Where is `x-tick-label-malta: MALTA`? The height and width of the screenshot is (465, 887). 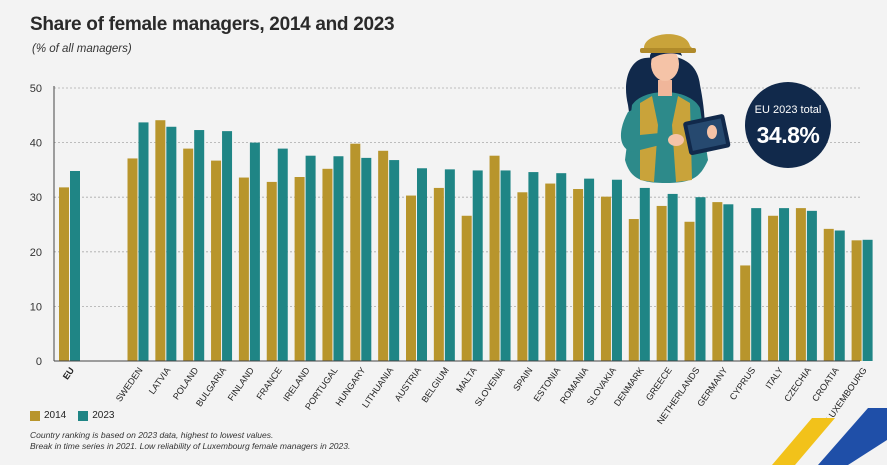 x-tick-label-malta: MALTA is located at coordinates (466, 379).